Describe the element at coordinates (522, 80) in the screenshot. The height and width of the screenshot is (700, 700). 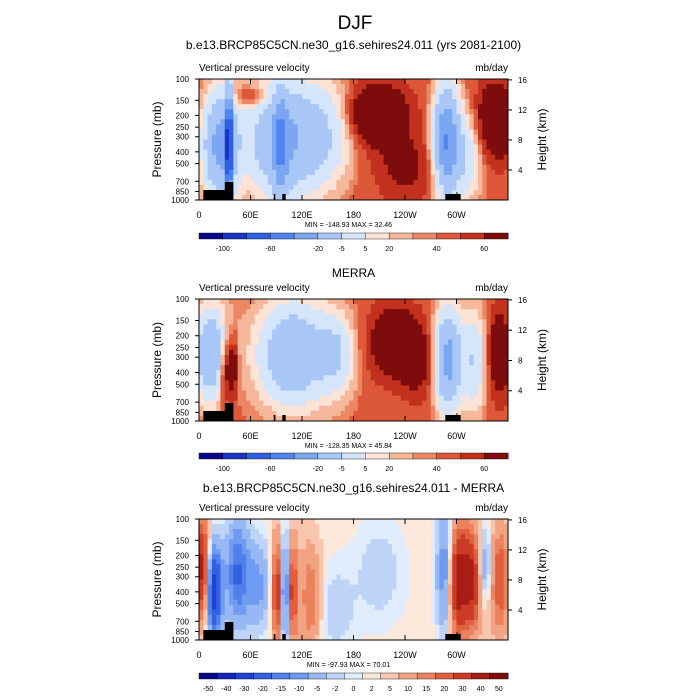
I see `y2-tick-label: 16` at that location.